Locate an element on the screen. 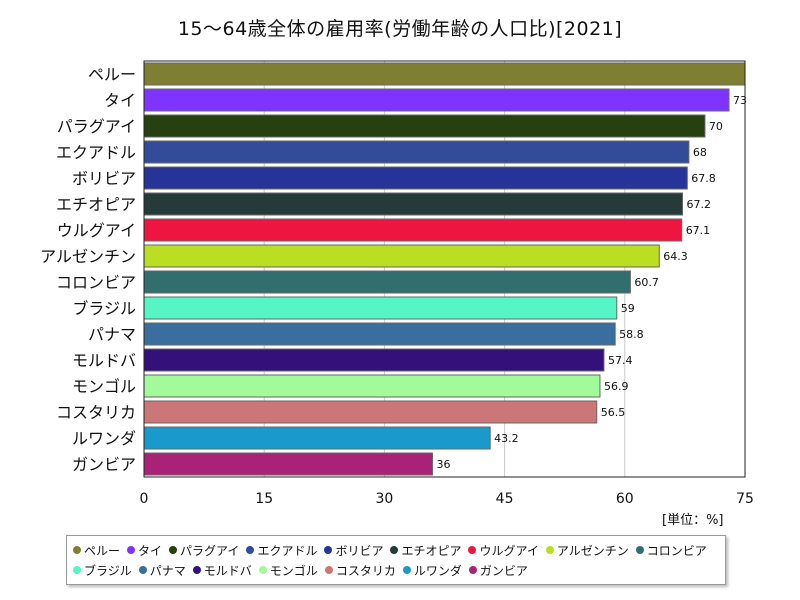  legend-item: タイ is located at coordinates (144, 550).